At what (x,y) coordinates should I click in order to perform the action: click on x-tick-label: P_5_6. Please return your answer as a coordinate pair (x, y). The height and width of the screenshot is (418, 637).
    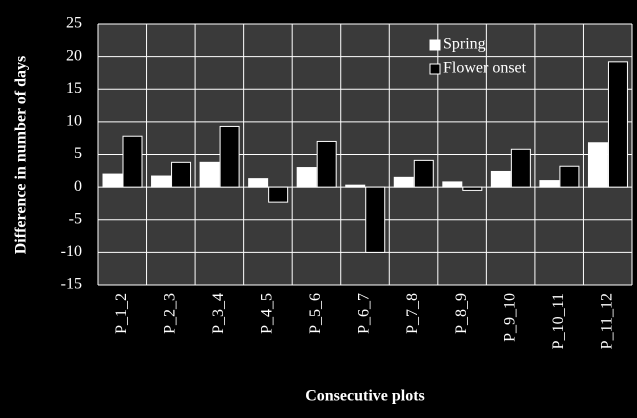
    Looking at the image, I should click on (315, 313).